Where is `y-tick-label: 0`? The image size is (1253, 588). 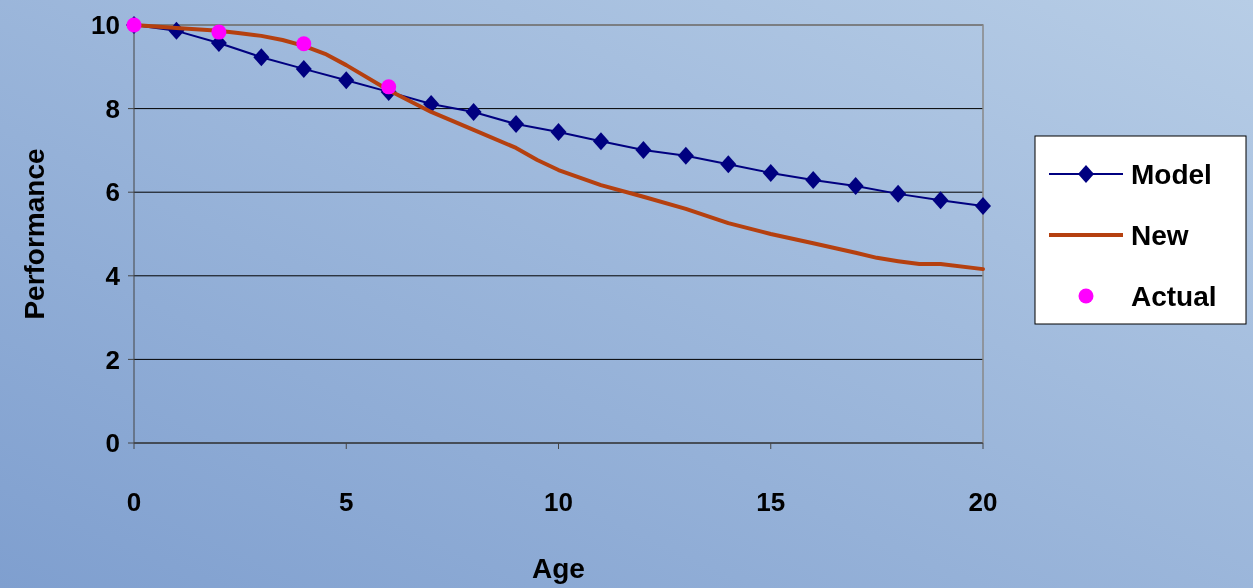
y-tick-label: 0 is located at coordinates (112, 443).